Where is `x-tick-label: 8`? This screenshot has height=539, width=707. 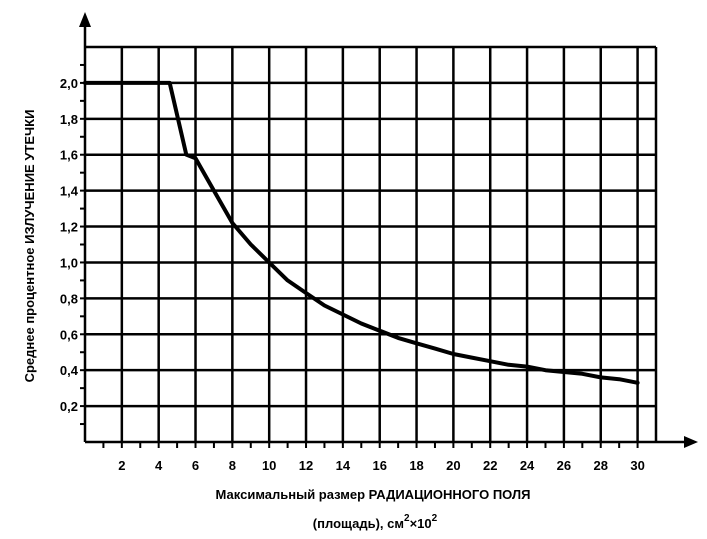
x-tick-label: 8 is located at coordinates (232, 465).